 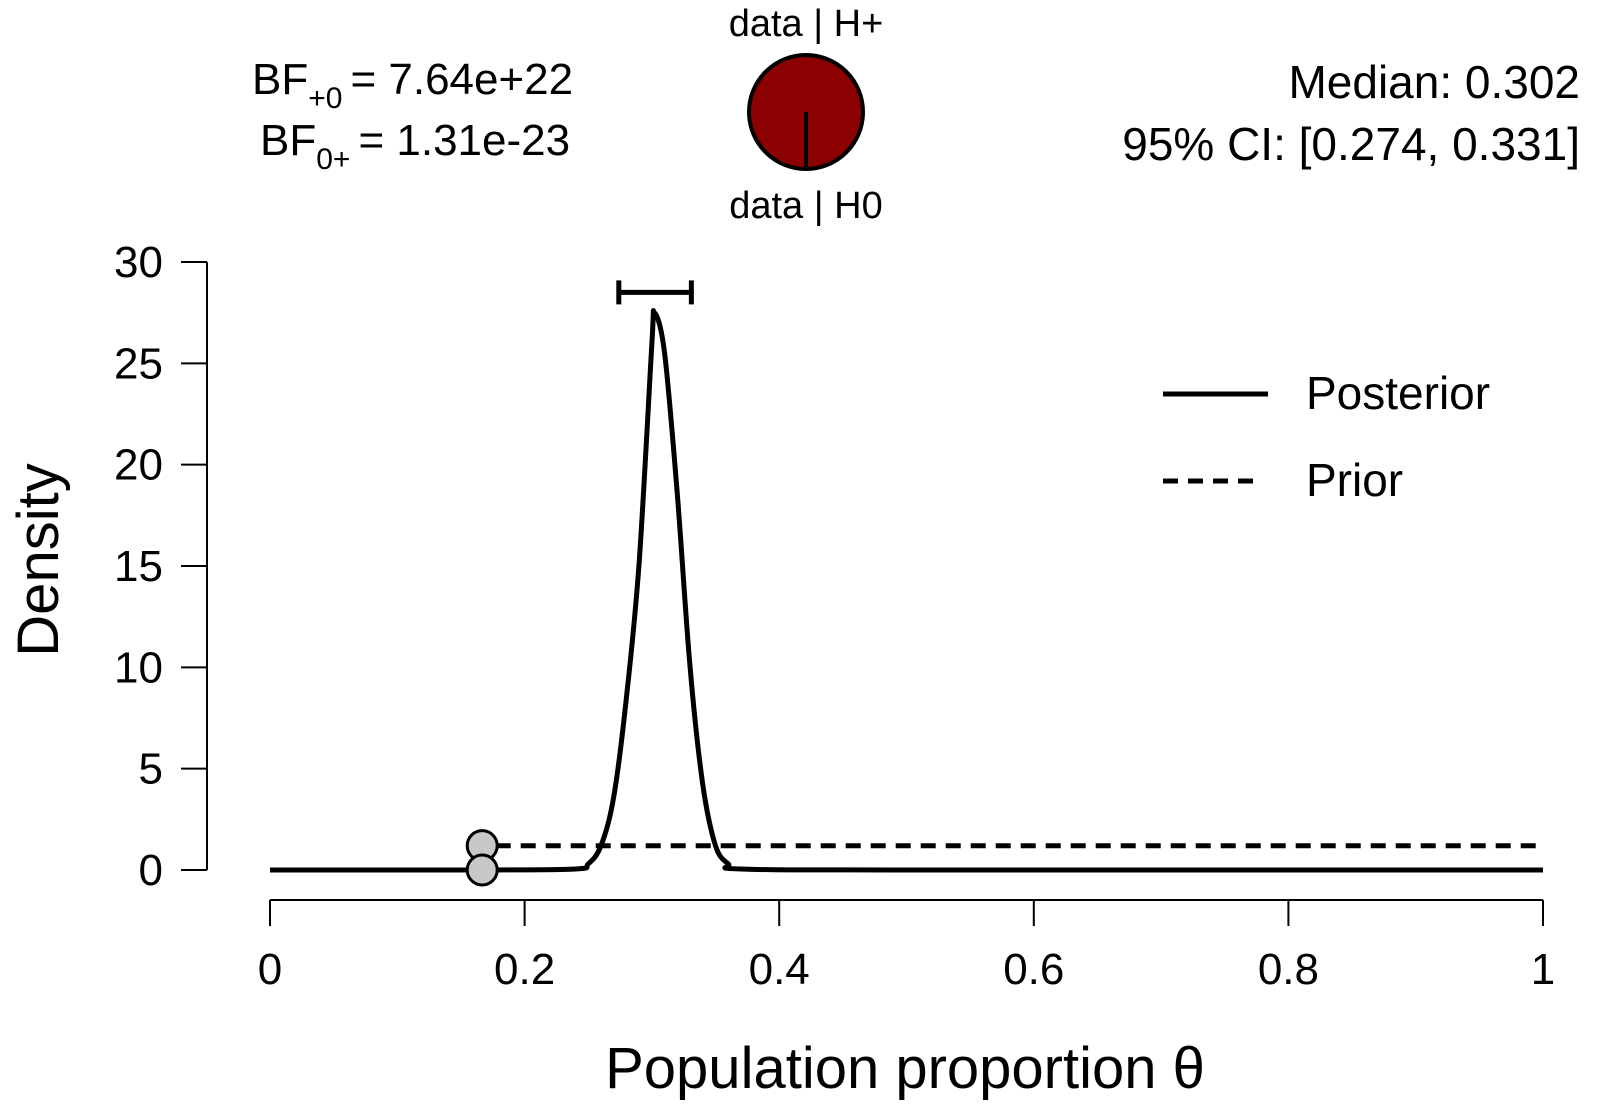 What do you see at coordinates (905, 1068) in the screenshot?
I see `x-axis-title: Population proportion θ` at bounding box center [905, 1068].